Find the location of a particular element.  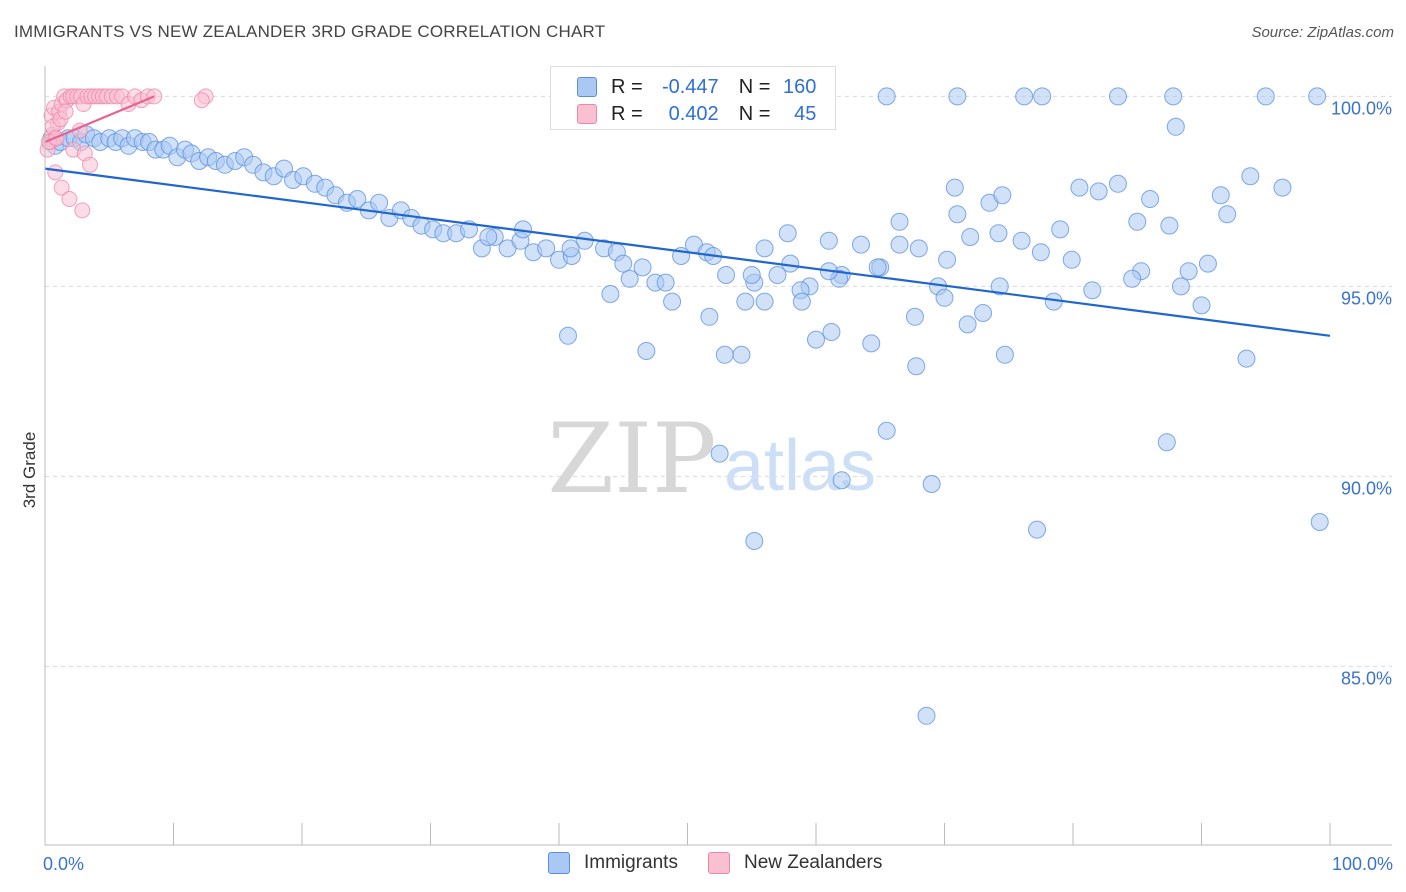

series-legend: Immigrants New Zealanders is located at coordinates (715, 863).